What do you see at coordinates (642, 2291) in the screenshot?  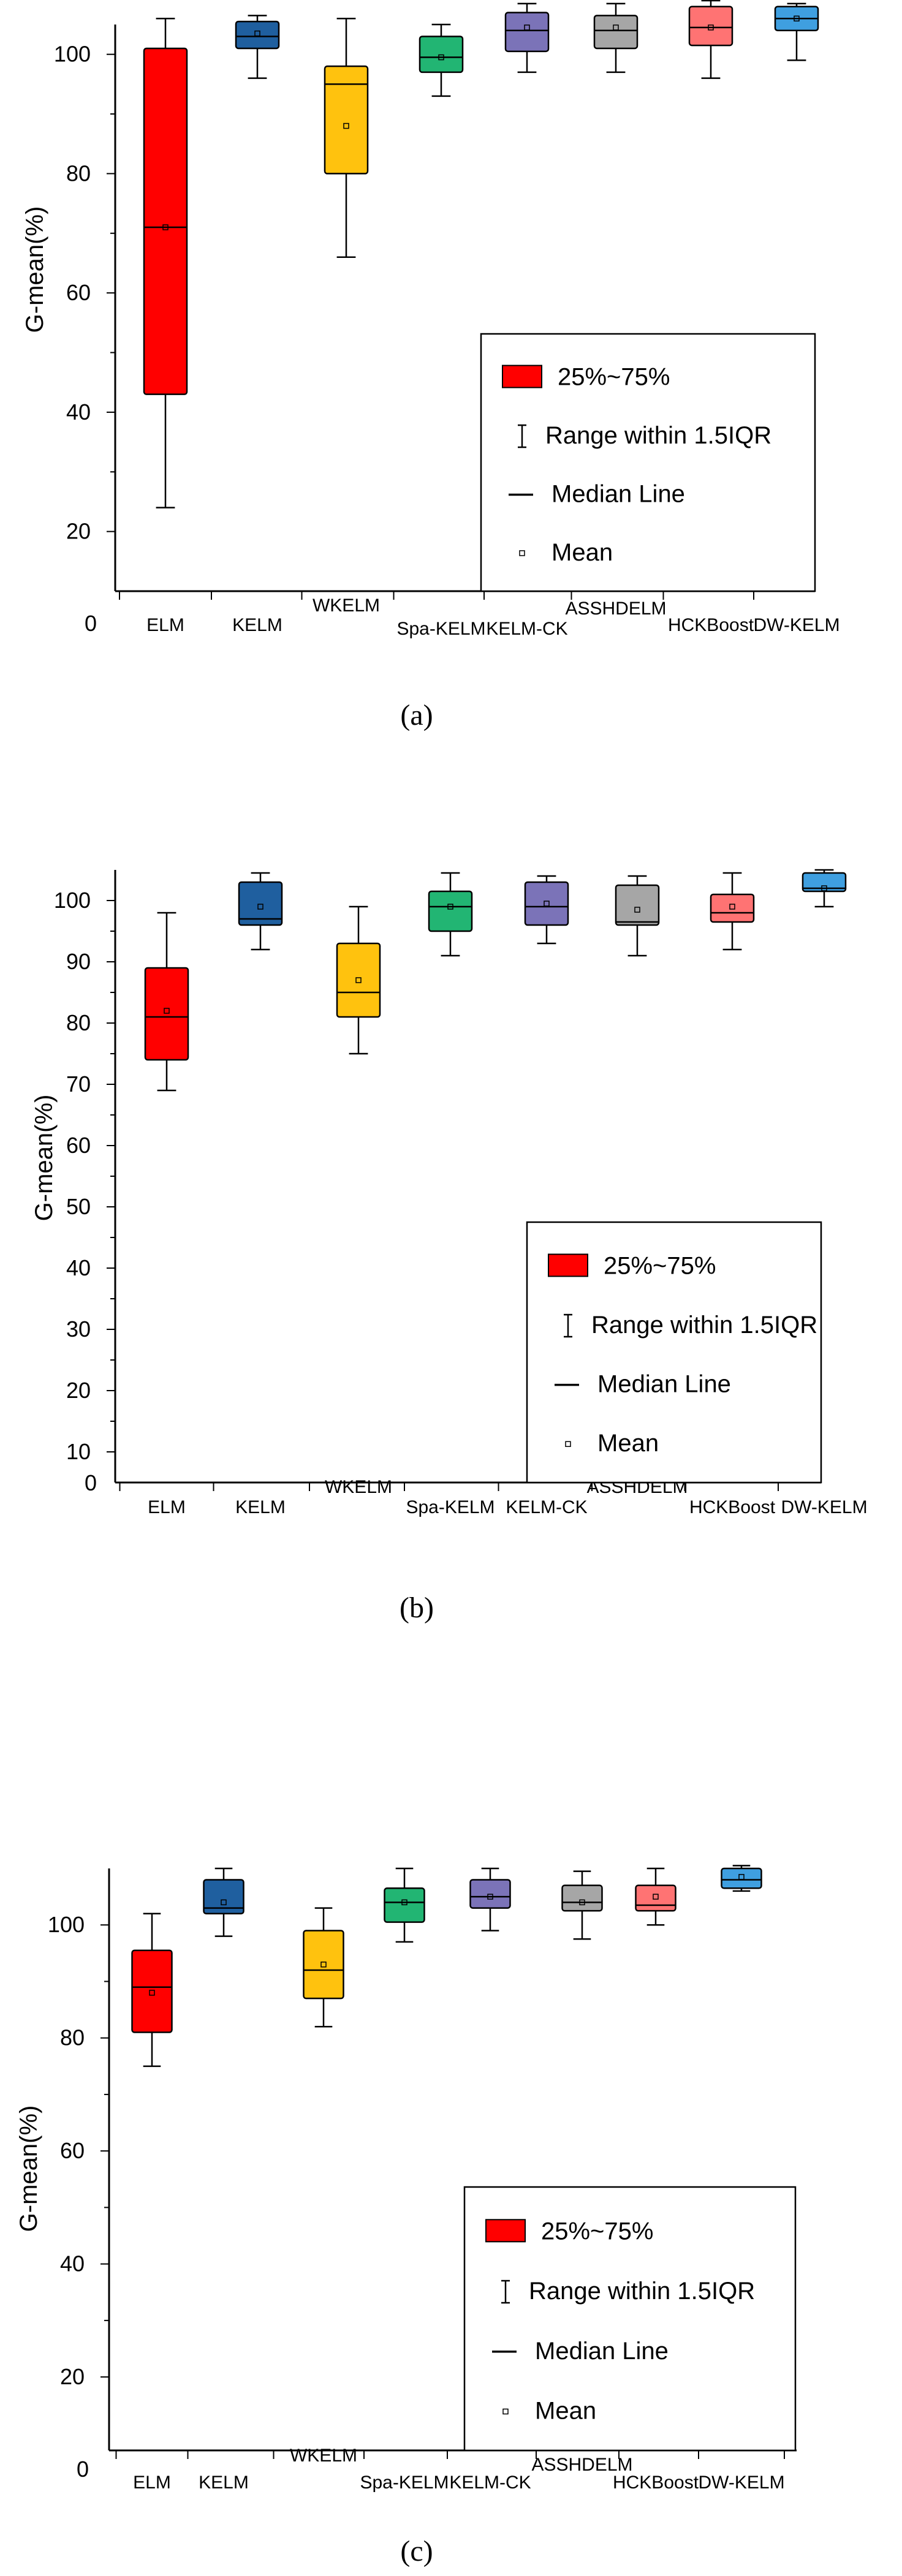 I see `legend-range-label: Range within 1.5IQR` at bounding box center [642, 2291].